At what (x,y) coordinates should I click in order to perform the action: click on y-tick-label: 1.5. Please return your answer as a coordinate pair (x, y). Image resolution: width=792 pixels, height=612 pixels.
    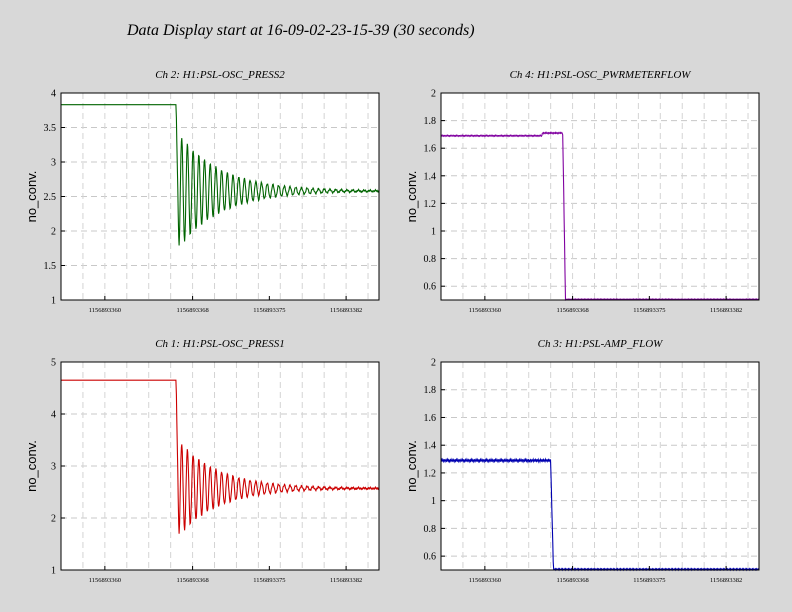
    Looking at the image, I should click on (50, 266).